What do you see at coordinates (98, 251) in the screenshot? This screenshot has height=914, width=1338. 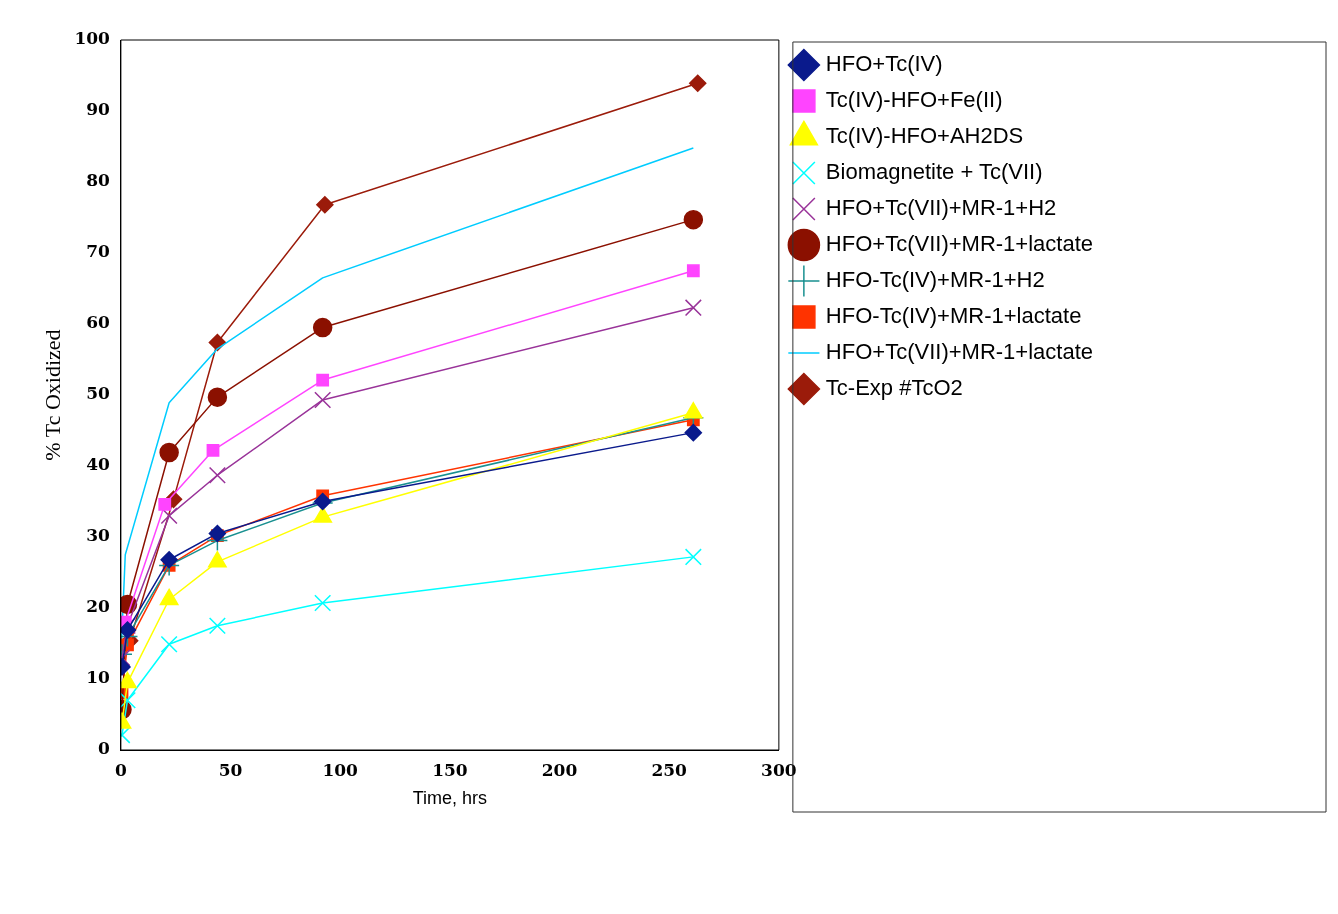 I see `y-tick-label: 70` at bounding box center [98, 251].